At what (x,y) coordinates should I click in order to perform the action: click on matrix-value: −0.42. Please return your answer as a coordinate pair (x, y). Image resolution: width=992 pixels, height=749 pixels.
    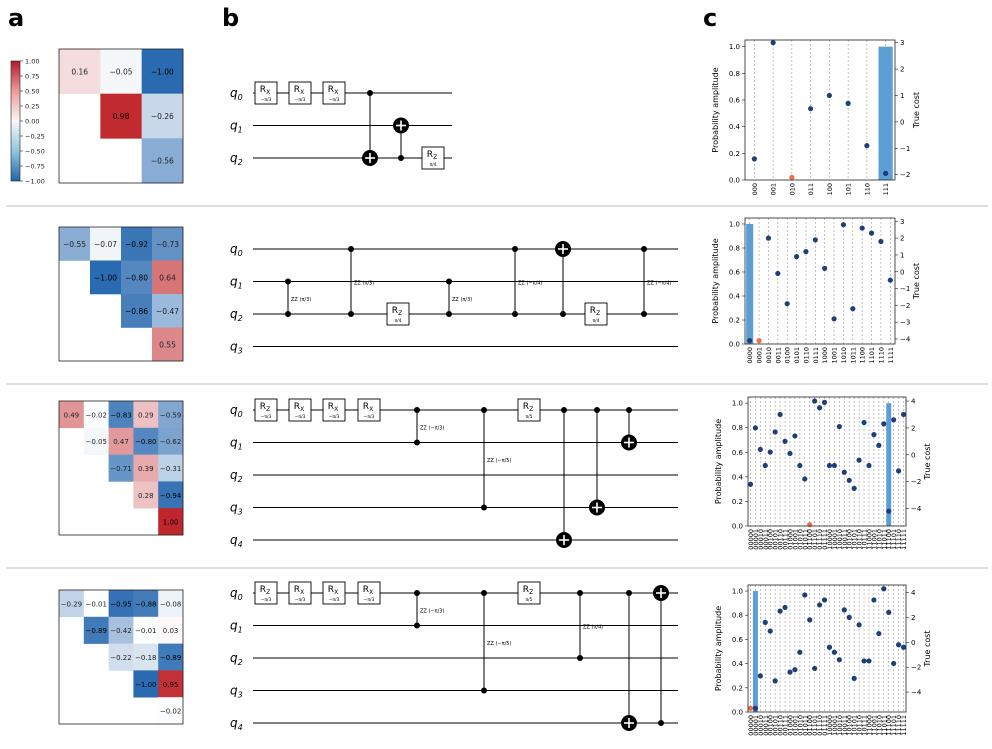
    Looking at the image, I should click on (120, 631).